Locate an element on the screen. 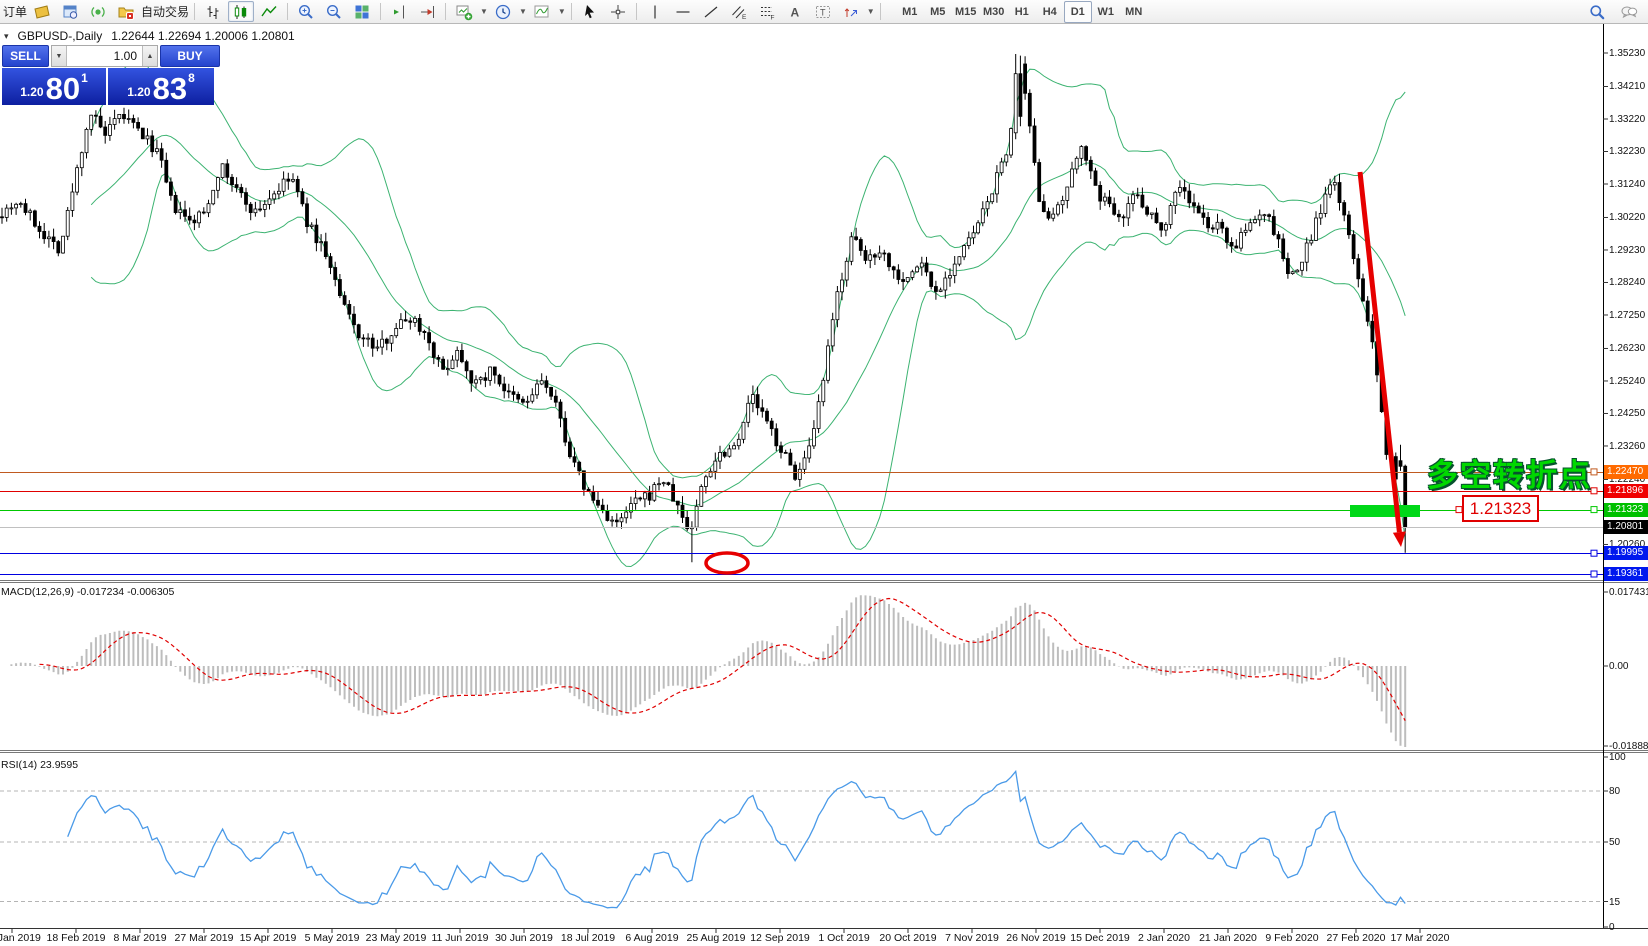 The image size is (1648, 946). time-axis-label: 5 May 2019 is located at coordinates (332, 938).